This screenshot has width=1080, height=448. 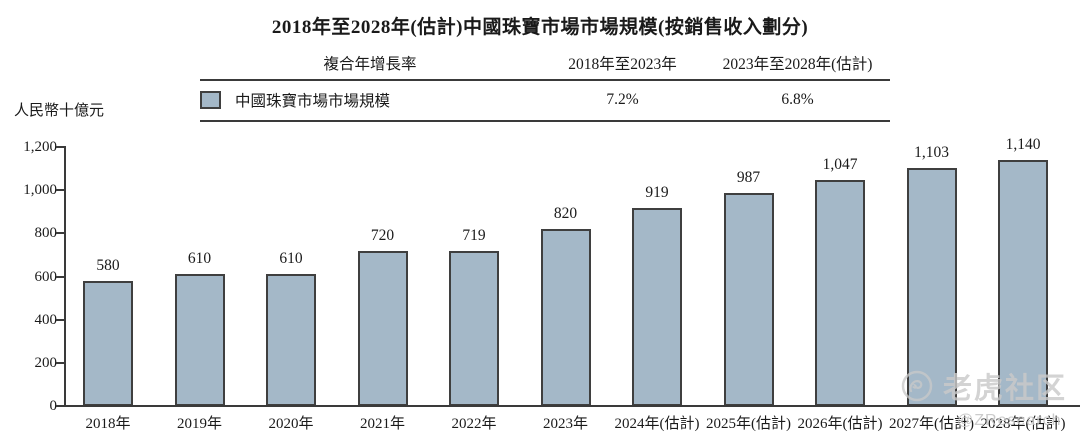 I want to click on y-axis-tick-label: 600, so click(x=46, y=276).